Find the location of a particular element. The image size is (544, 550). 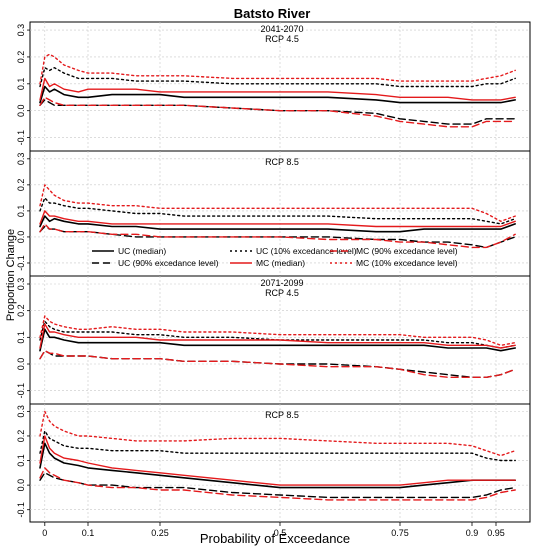

legend-label: UC (10% excedance level) is located at coordinates (306, 251).